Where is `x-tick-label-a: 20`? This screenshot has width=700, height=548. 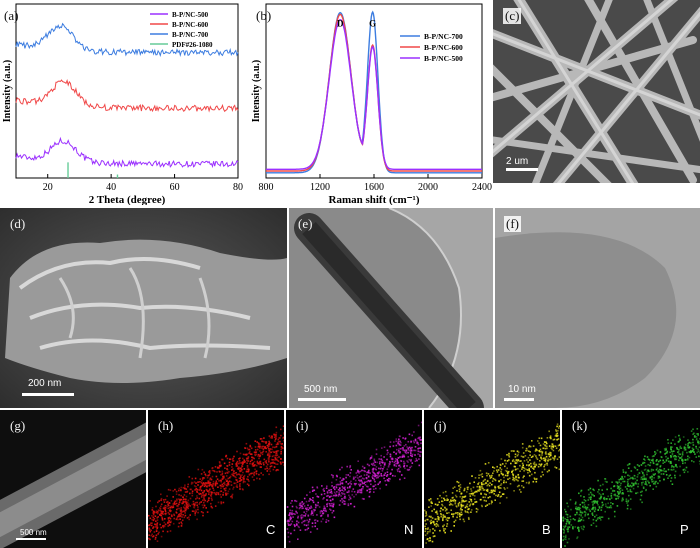 x-tick-label-a: 20 is located at coordinates (48, 187).